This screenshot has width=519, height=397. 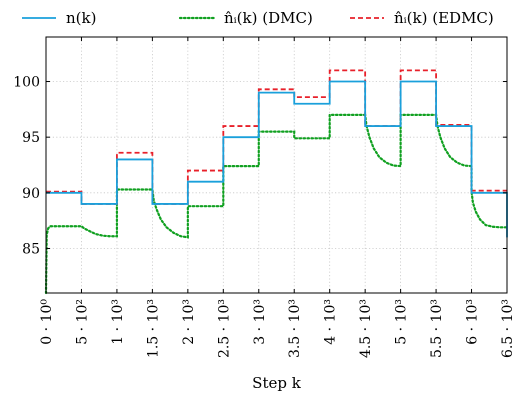 What do you see at coordinates (31, 138) in the screenshot?
I see `y-tick-label: 95` at bounding box center [31, 138].